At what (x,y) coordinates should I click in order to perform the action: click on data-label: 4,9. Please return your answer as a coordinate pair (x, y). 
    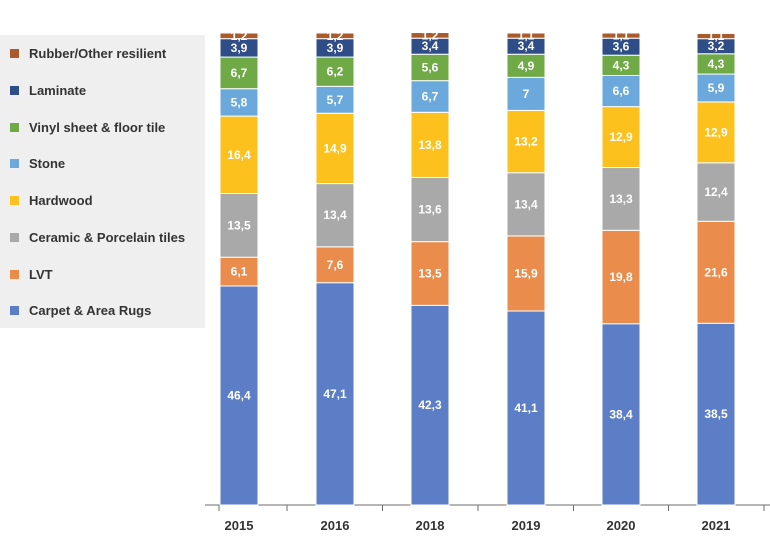
    Looking at the image, I should click on (526, 66).